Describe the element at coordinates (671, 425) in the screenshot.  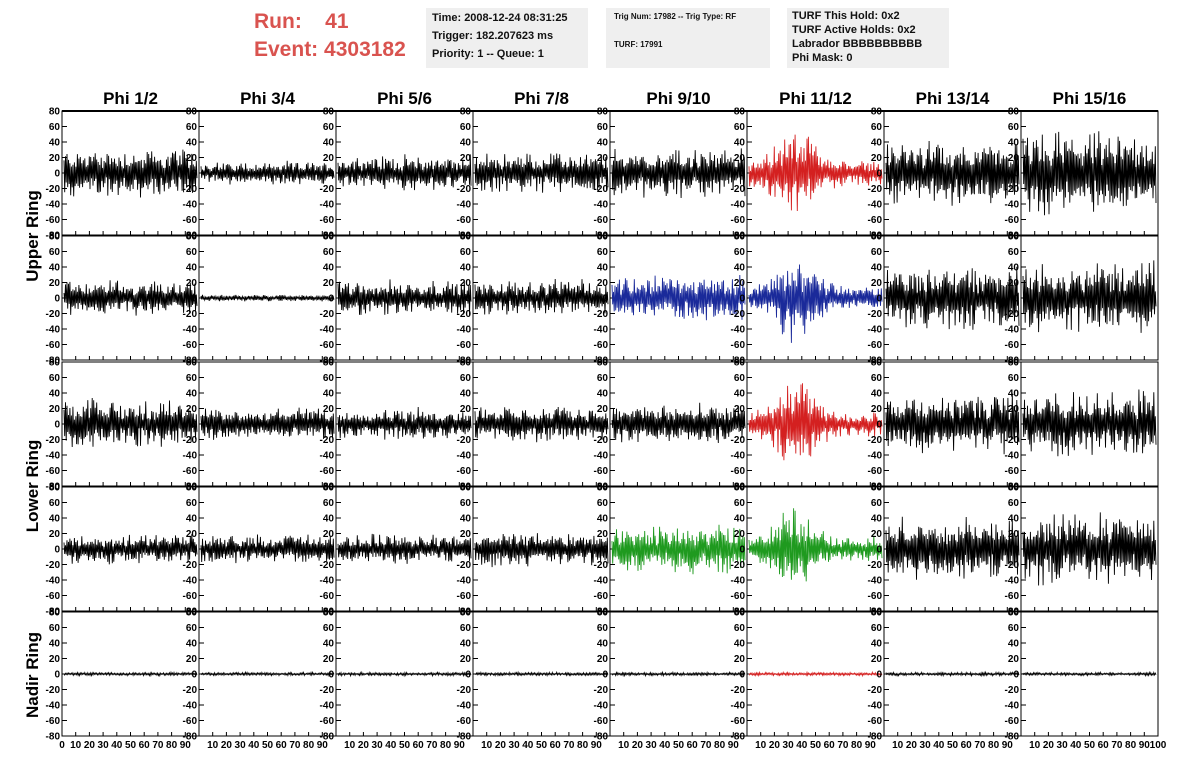
I see `panel-r3-c5: 80 60 40 20 0 -20 -40 -60 -80` at that location.